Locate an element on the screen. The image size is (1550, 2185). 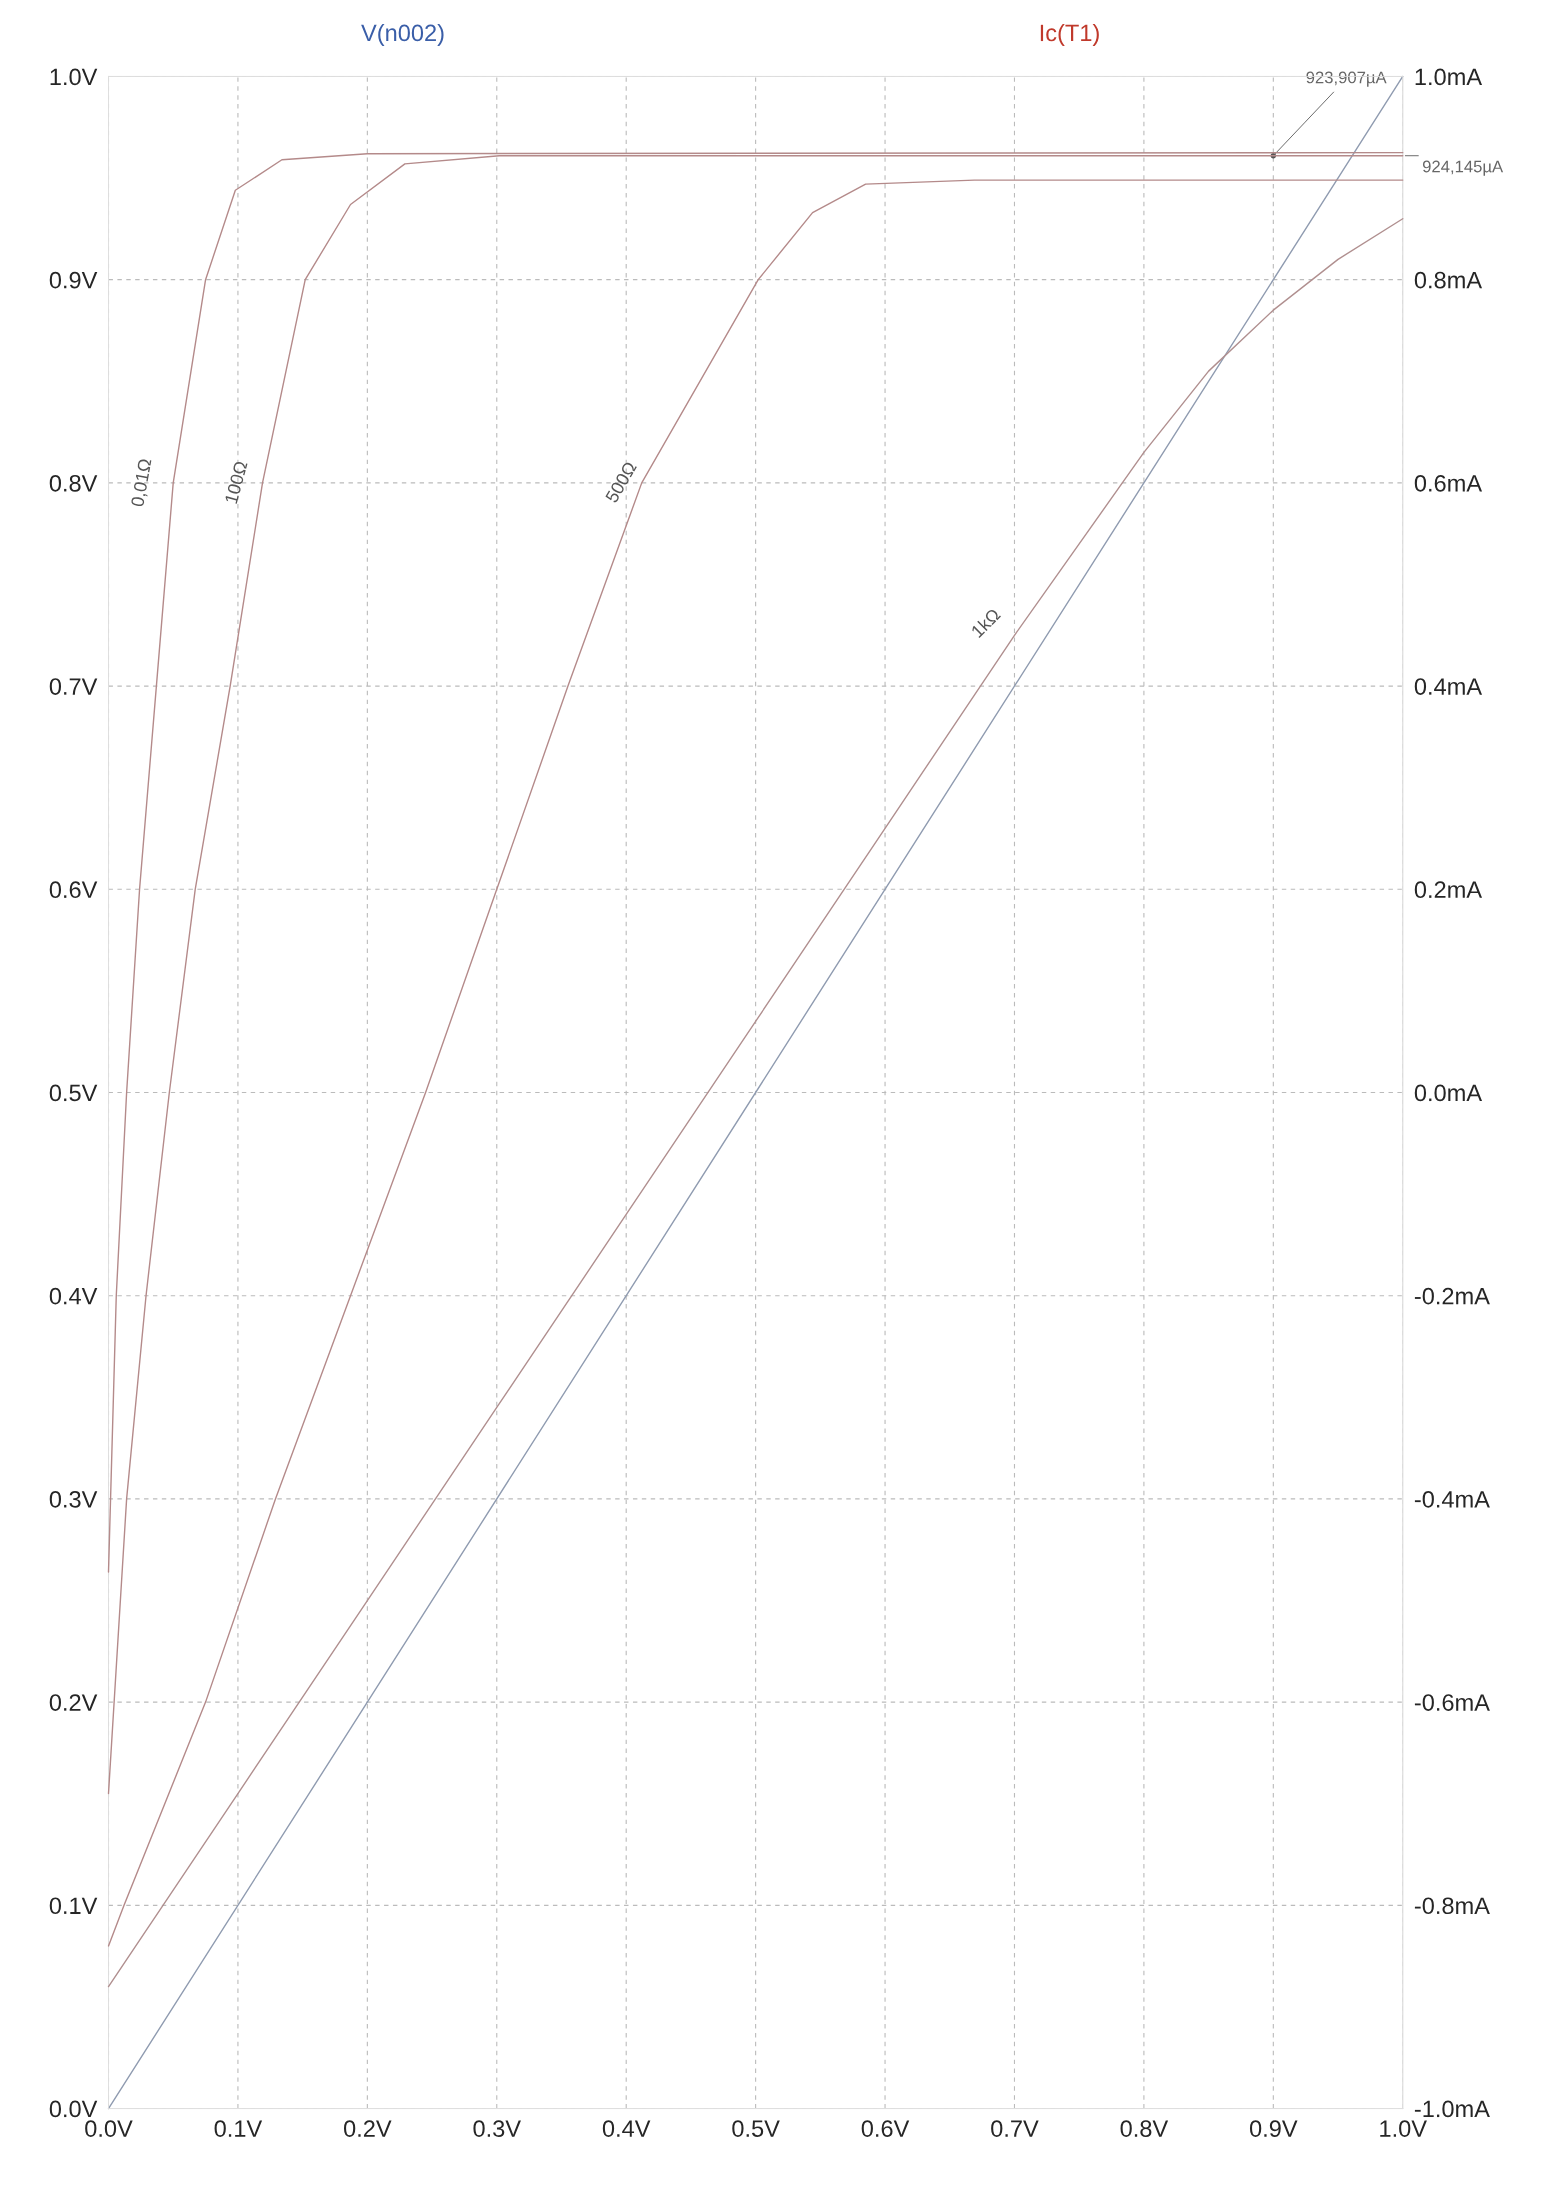
y2-tick-label: 0.4mA is located at coordinates (1448, 686).